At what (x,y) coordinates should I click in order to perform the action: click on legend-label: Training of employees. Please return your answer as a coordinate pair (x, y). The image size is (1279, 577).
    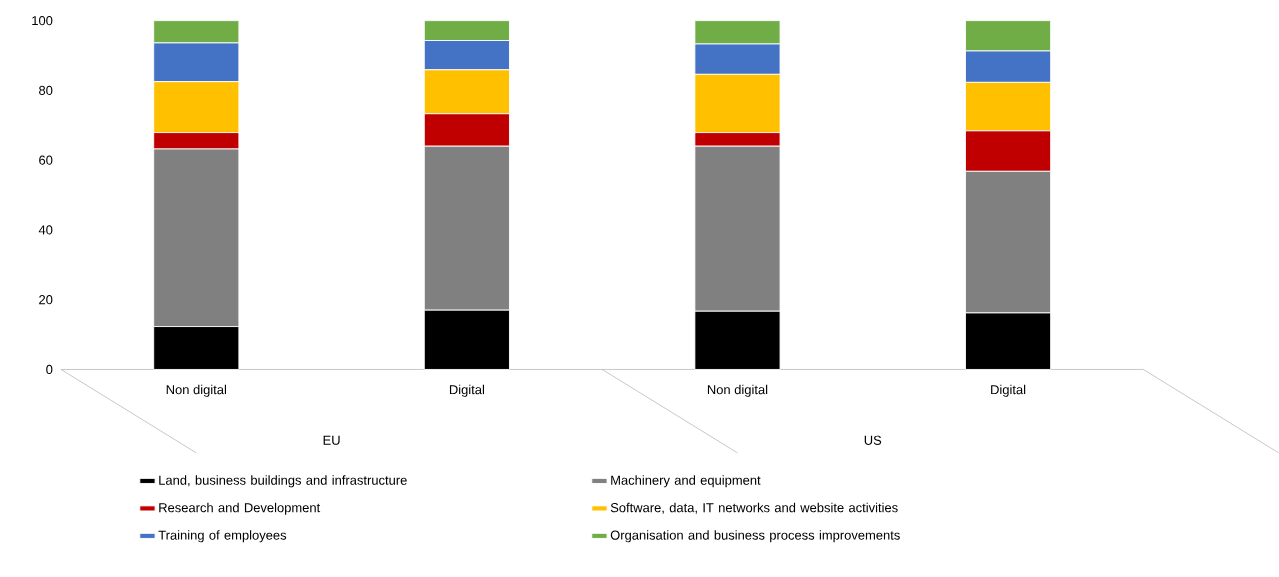
    Looking at the image, I should click on (222, 536).